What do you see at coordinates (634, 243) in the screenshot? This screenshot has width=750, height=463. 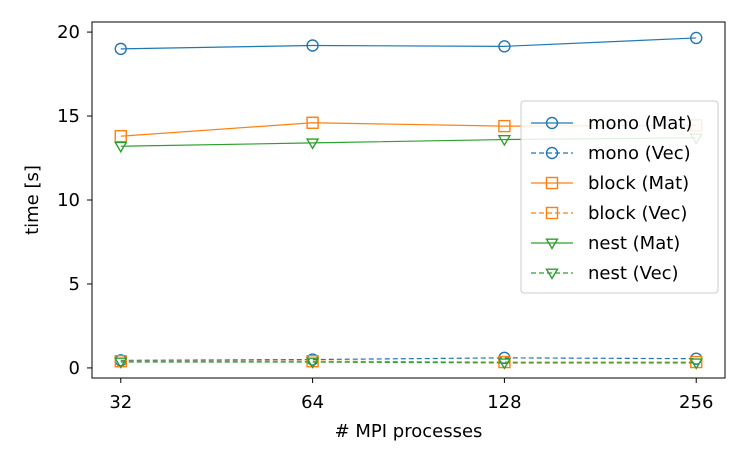 I see `legend-label-4: nest (Mat)` at bounding box center [634, 243].